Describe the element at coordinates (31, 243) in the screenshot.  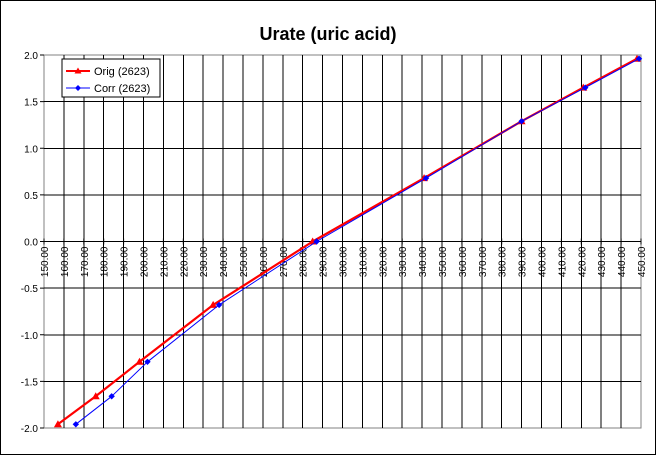
I see `y-tick-label: 0.0` at that location.